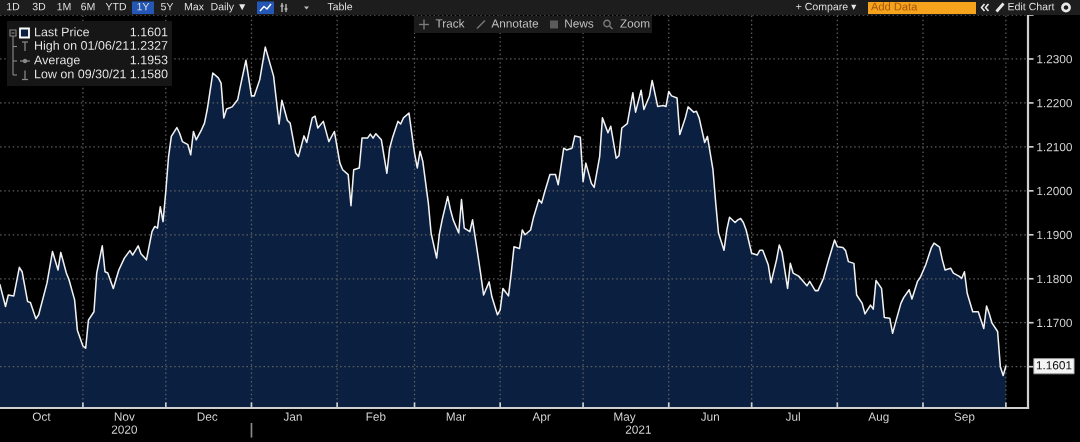 This screenshot has height=442, width=1080. I want to click on x-tick-label: Aug, so click(878, 418).